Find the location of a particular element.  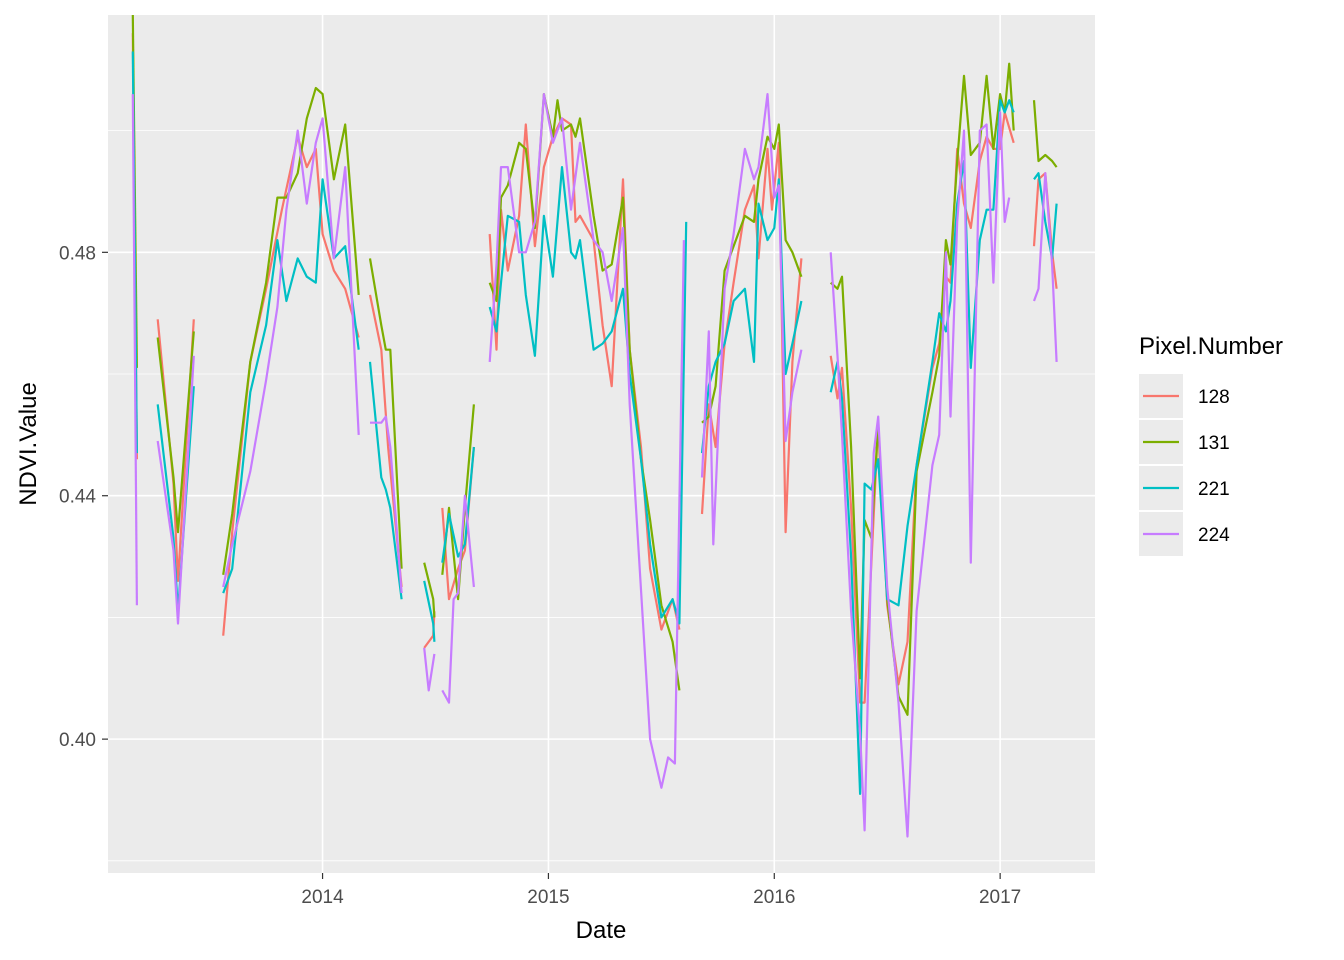

legend: Pixel.Number 128 131 221 224 is located at coordinates (1211, 444).